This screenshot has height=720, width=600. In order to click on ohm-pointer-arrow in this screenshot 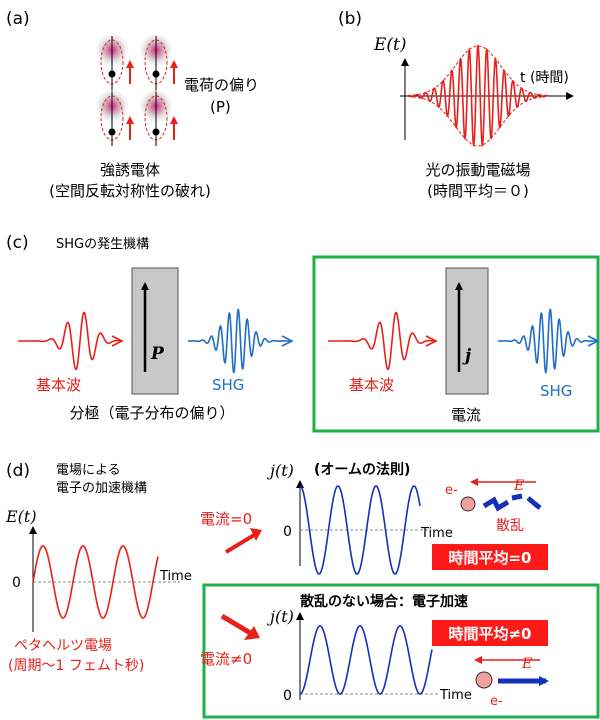, I will do `click(241, 543)`.